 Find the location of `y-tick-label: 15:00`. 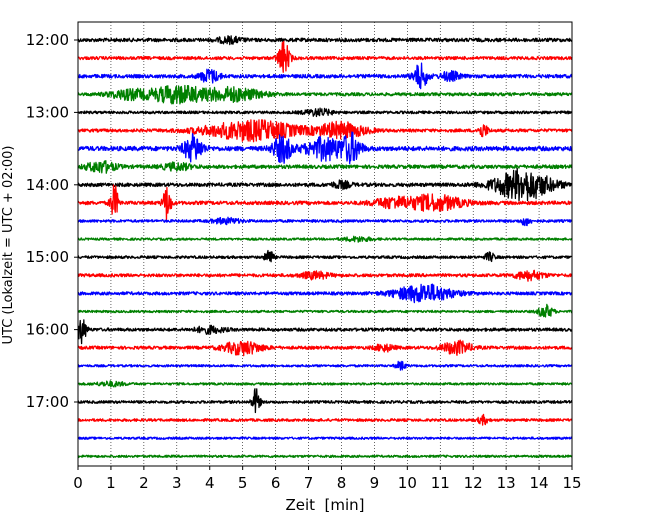

y-tick-label: 15:00 is located at coordinates (47, 257).